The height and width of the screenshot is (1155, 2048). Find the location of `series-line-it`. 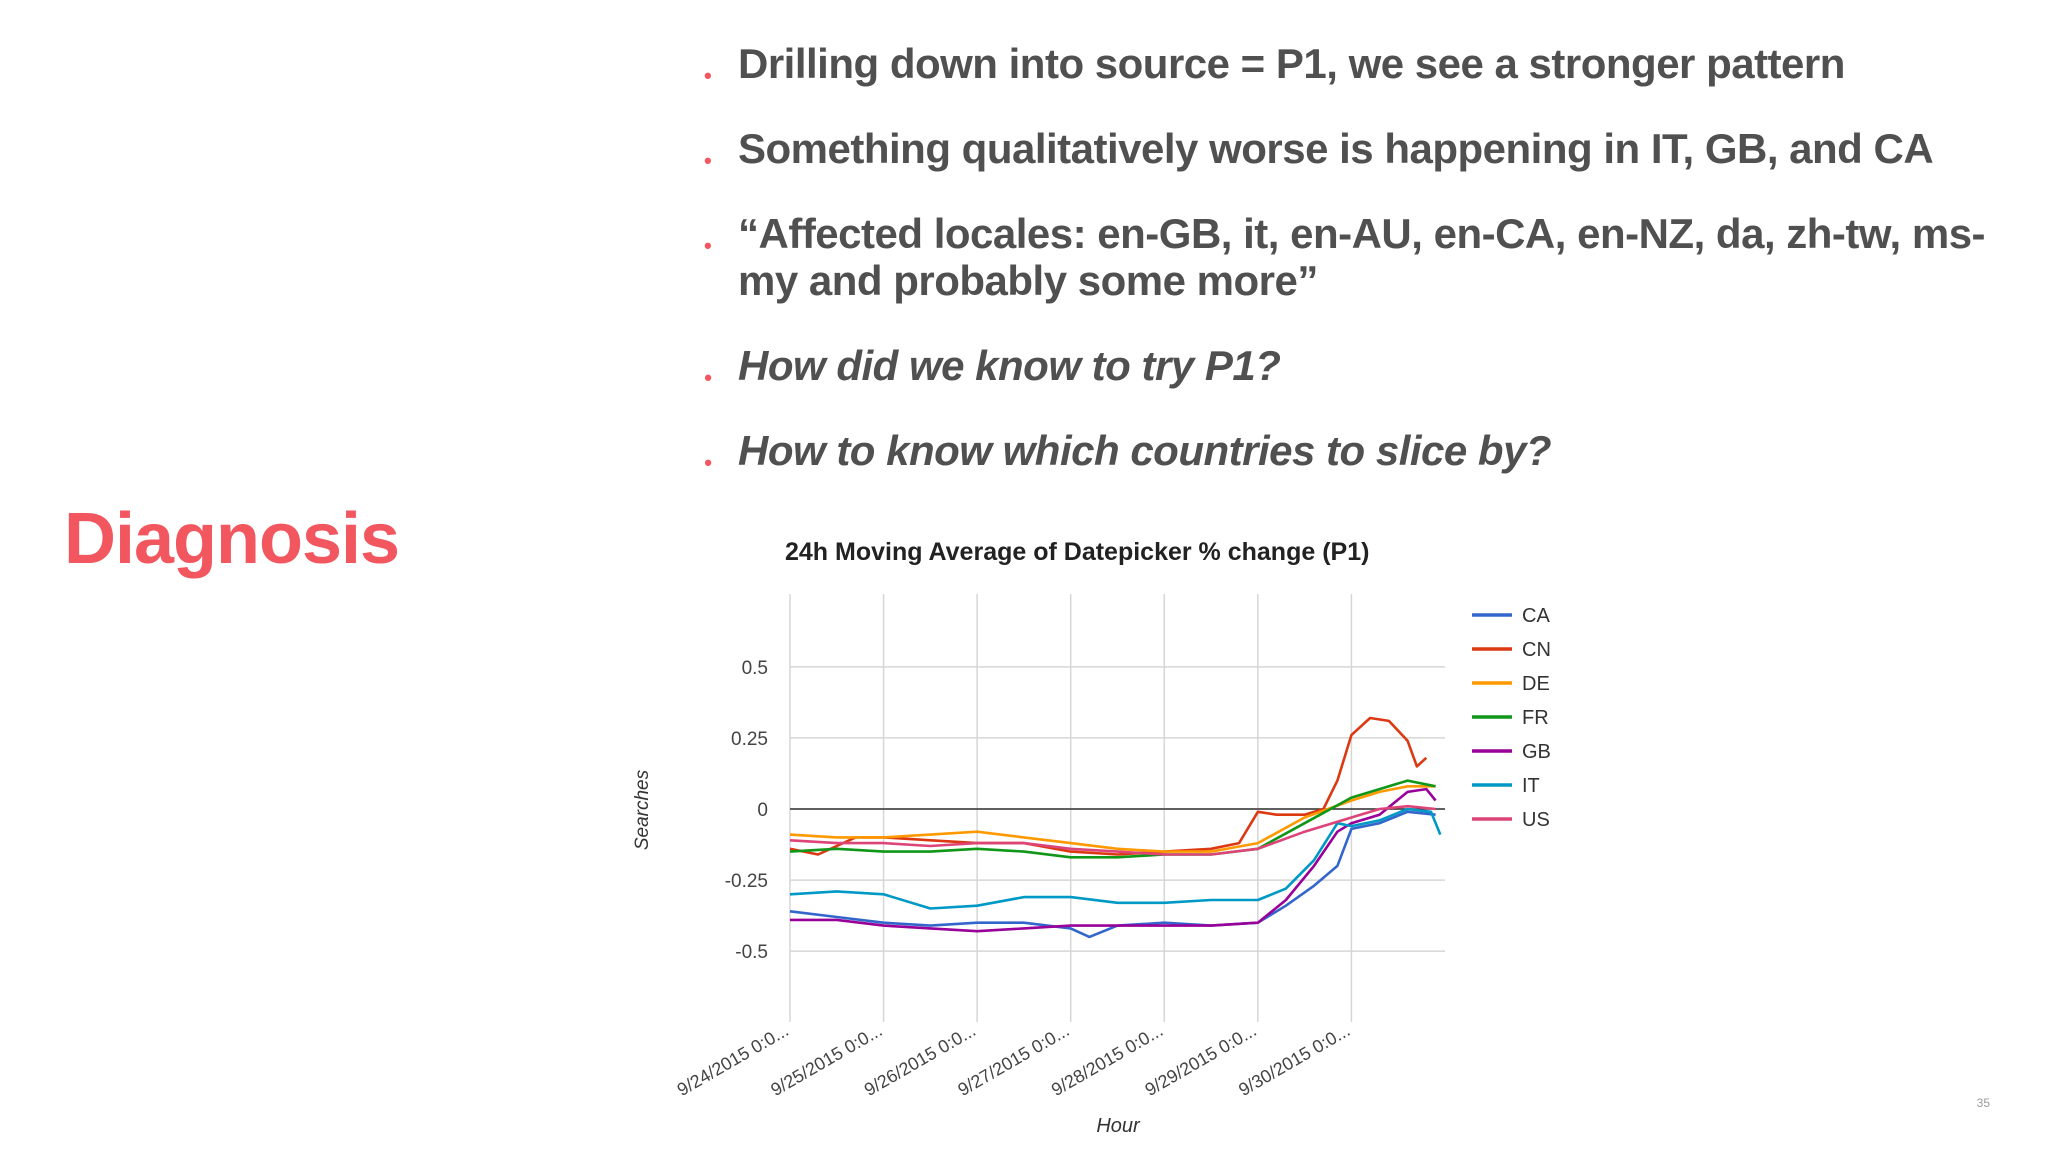

series-line-it is located at coordinates (1115, 858).